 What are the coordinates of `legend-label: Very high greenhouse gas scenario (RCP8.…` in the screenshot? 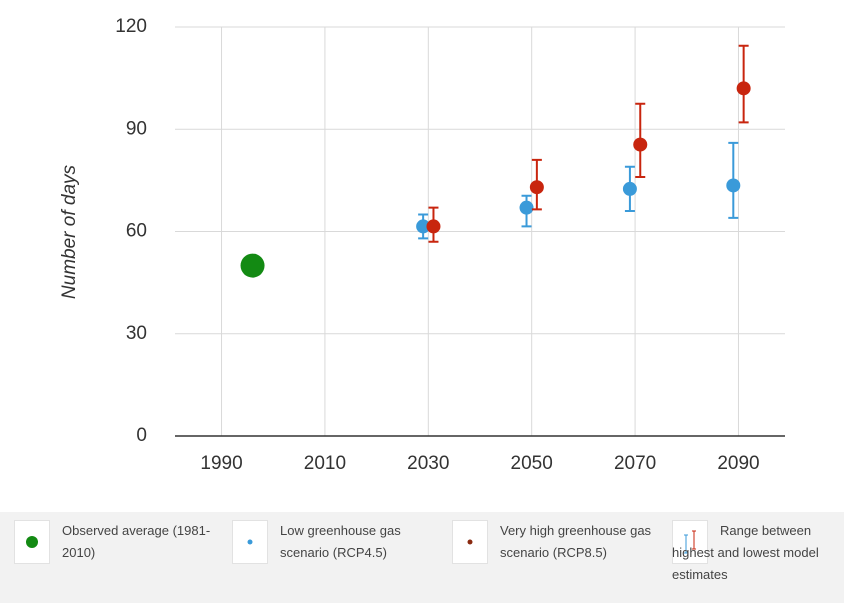 It's located at (576, 541).